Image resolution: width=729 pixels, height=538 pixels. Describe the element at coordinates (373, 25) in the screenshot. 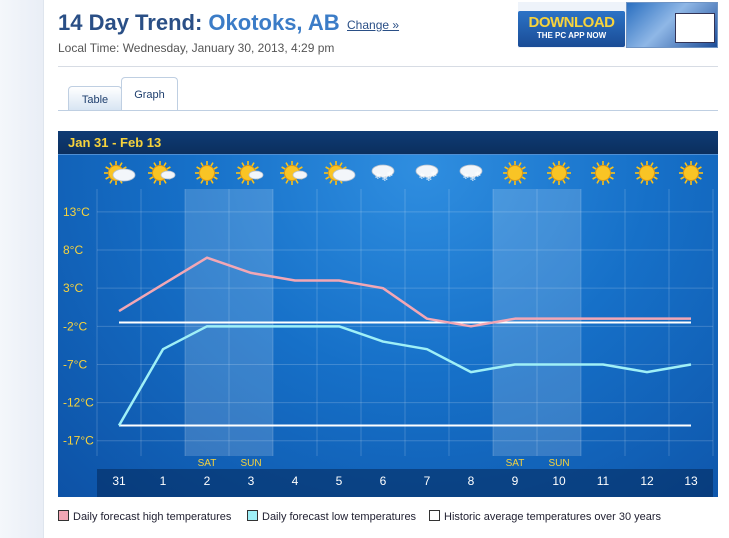

I see `change-location-link: Change »` at that location.